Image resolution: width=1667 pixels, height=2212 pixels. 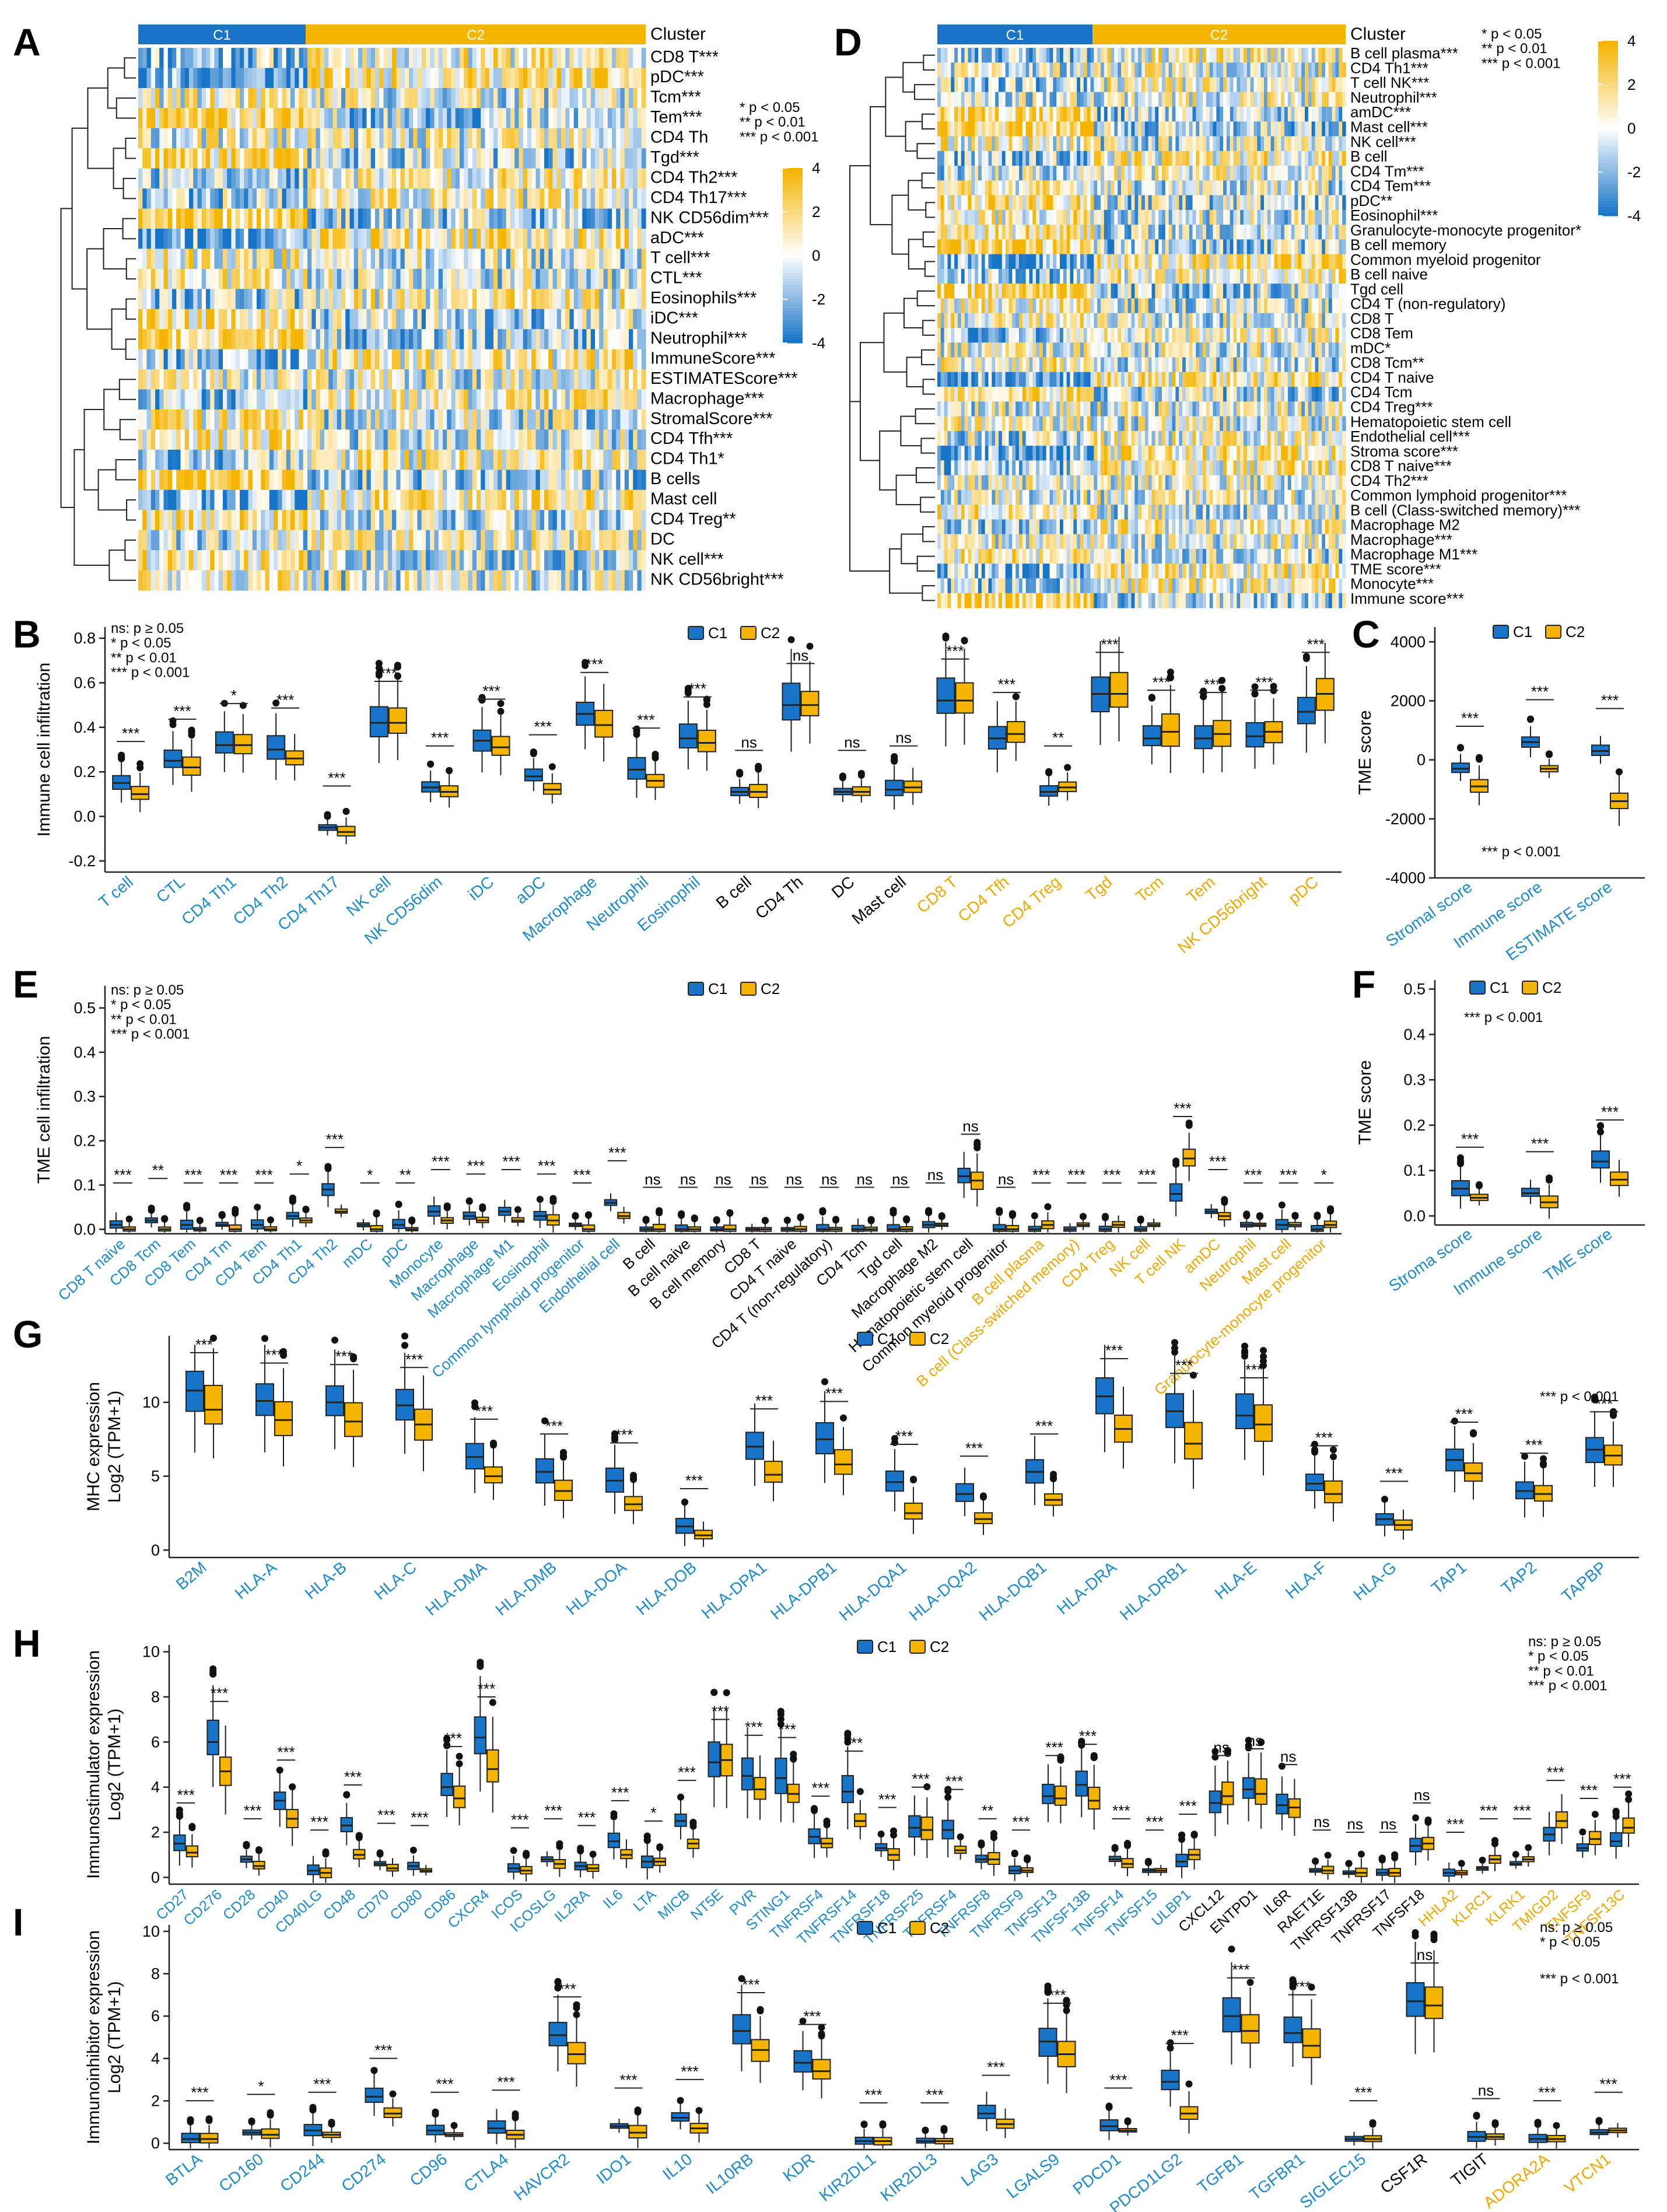 What do you see at coordinates (793, 193) in the screenshot?
I see `colorbar-step` at bounding box center [793, 193].